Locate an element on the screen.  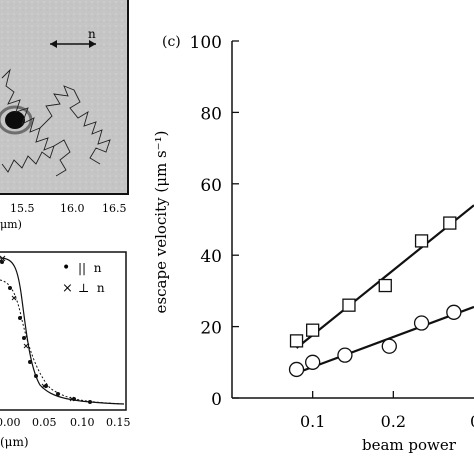
brownian-trajectory is located at coordinates (56, 122).